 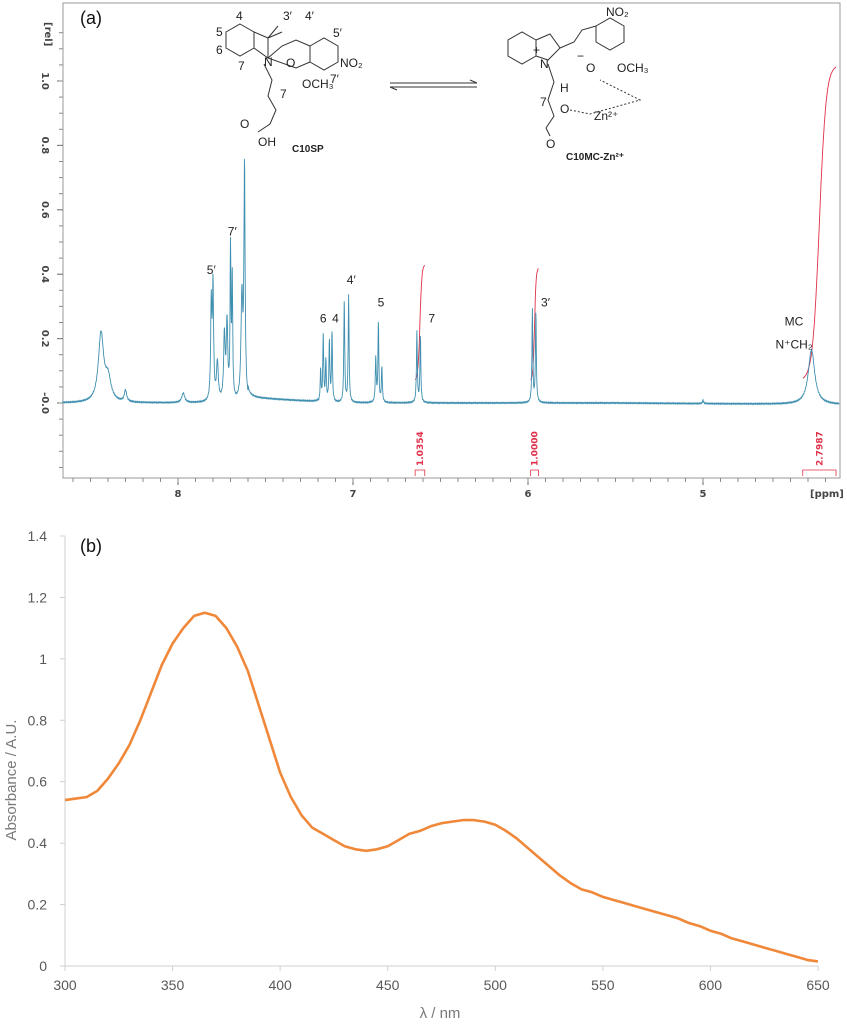 I want to click on nitro-benzene-ring, so click(x=324, y=54).